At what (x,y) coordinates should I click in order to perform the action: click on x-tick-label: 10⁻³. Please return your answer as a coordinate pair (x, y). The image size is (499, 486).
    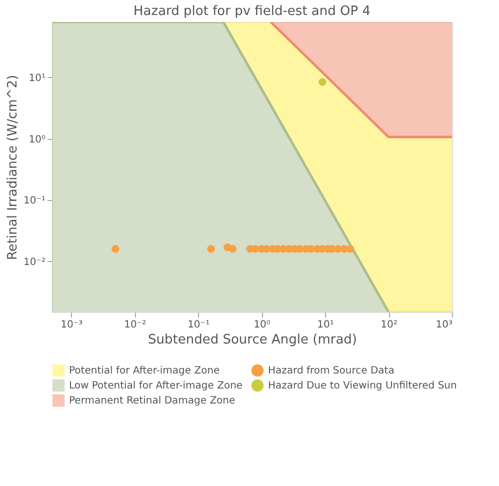
    Looking at the image, I should click on (71, 325).